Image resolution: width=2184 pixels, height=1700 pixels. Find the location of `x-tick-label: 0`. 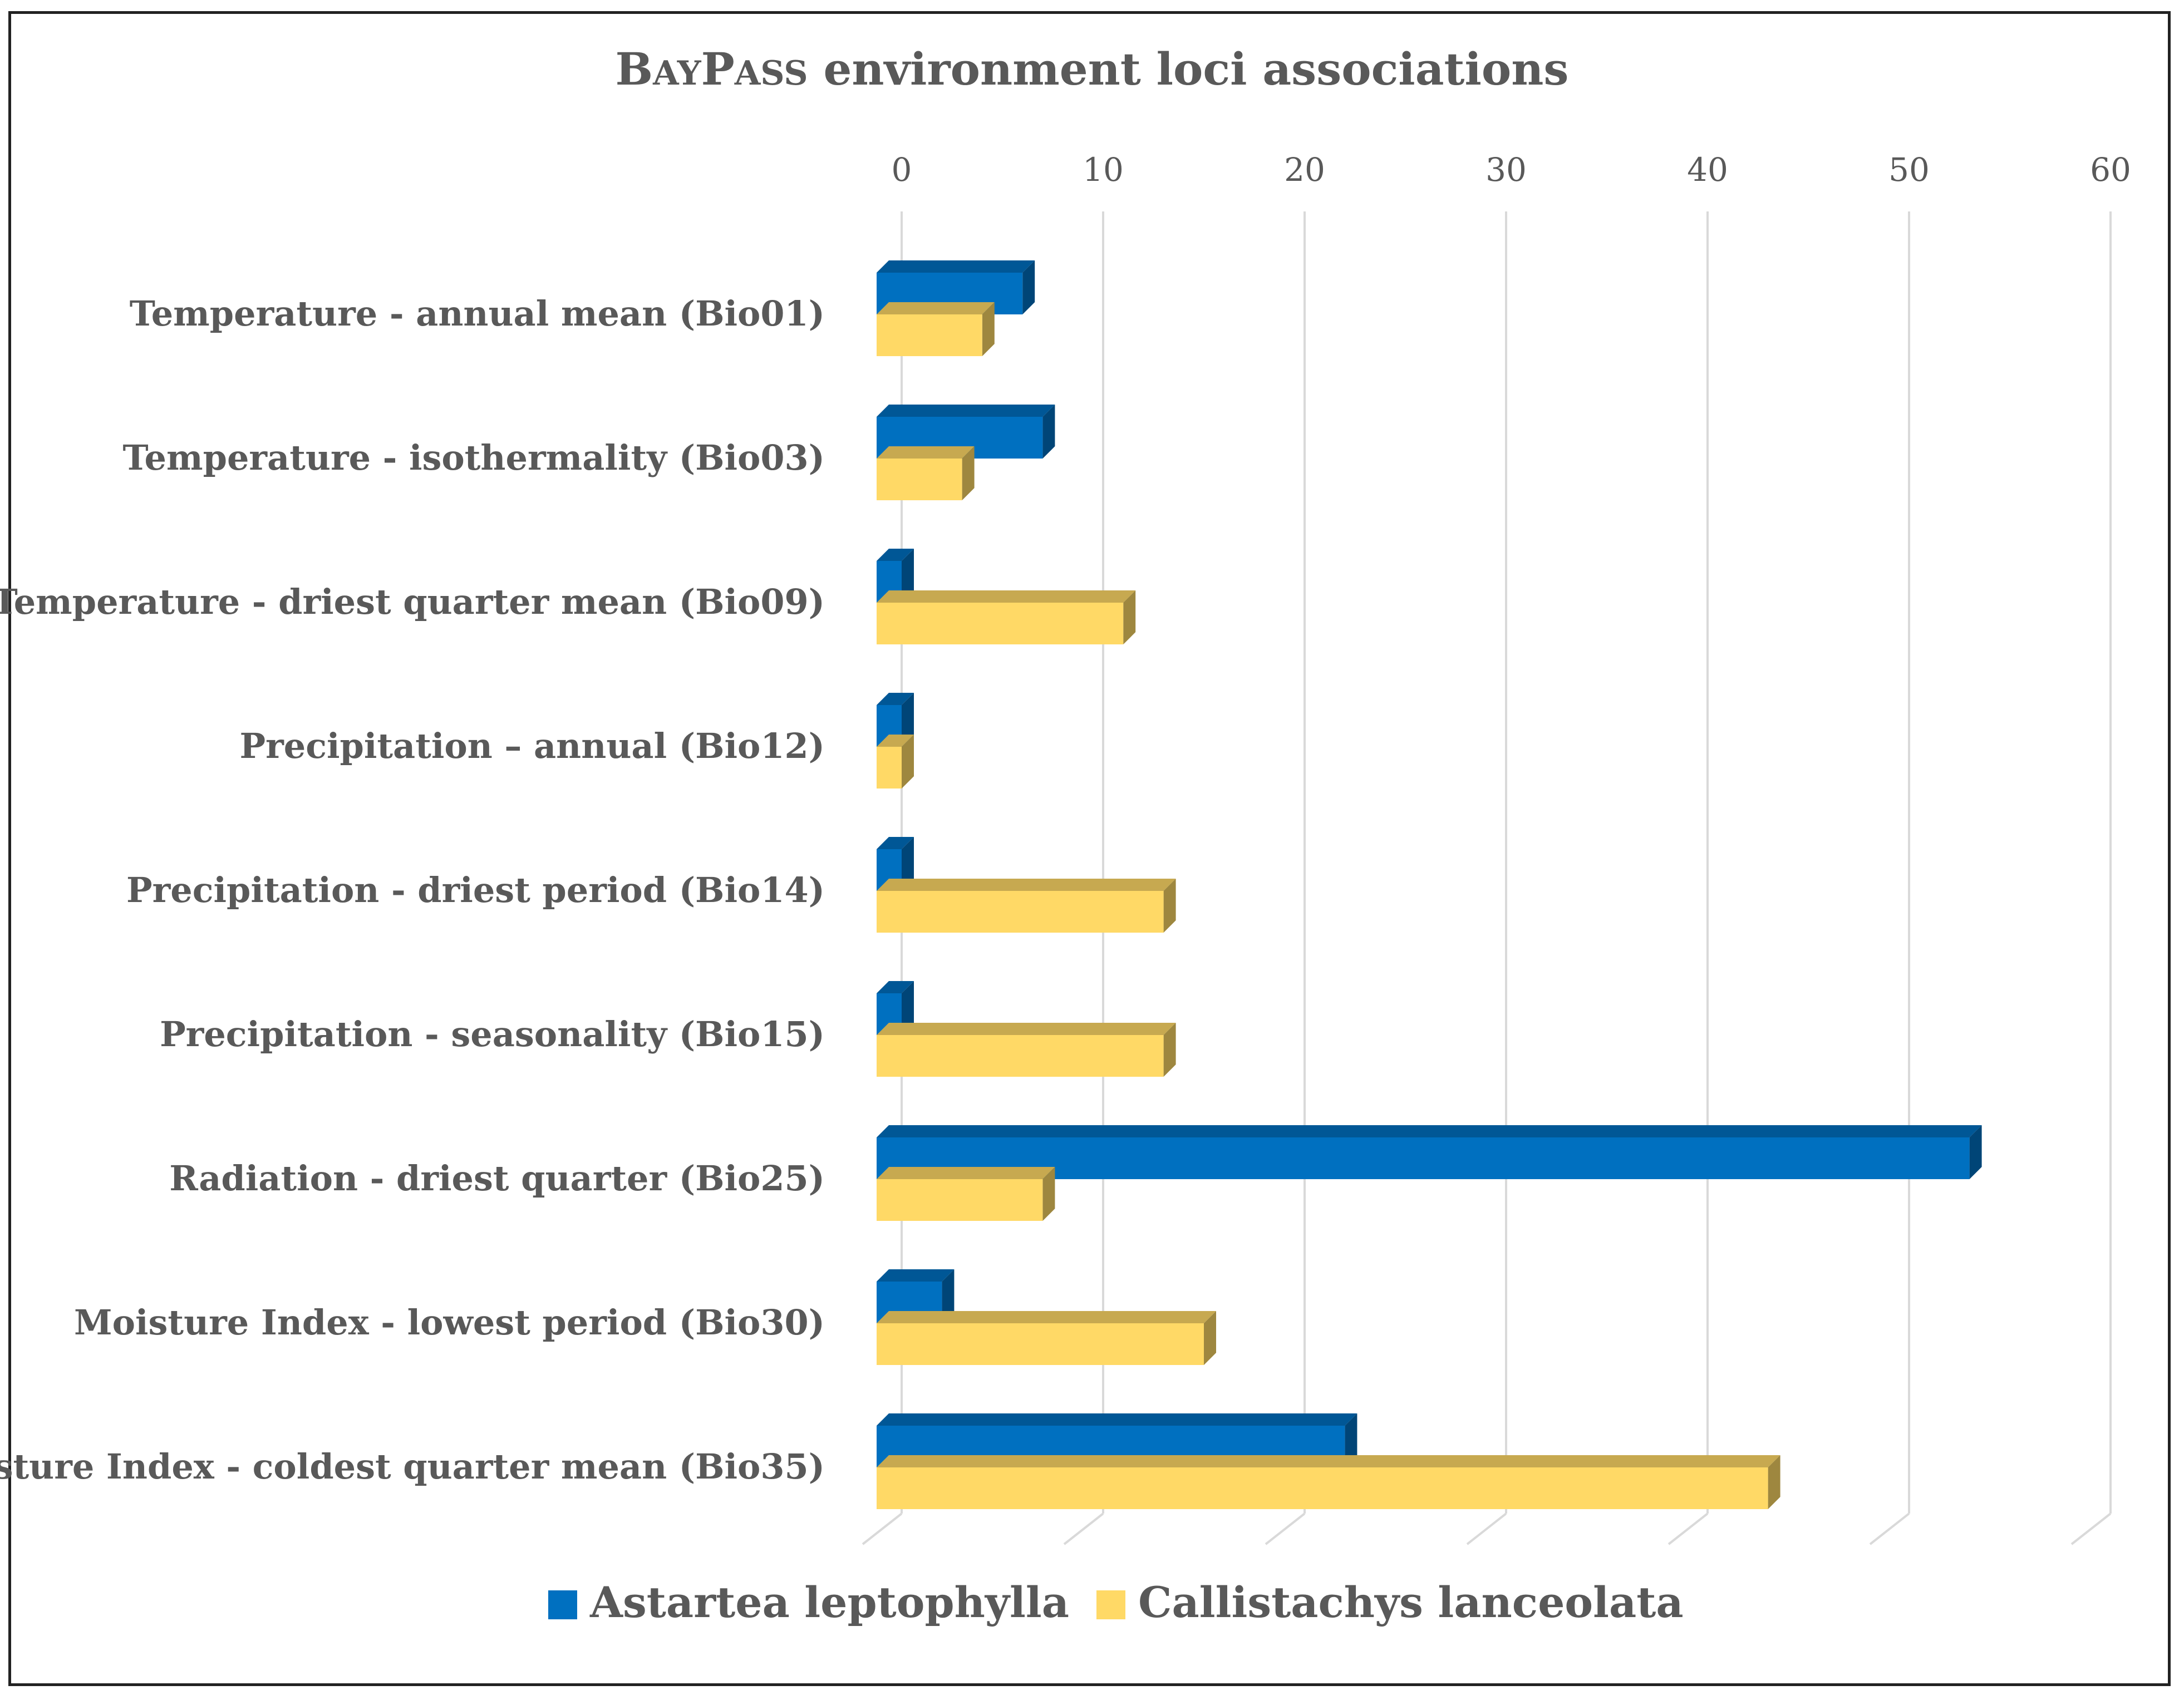

x-tick-label: 0 is located at coordinates (902, 170).